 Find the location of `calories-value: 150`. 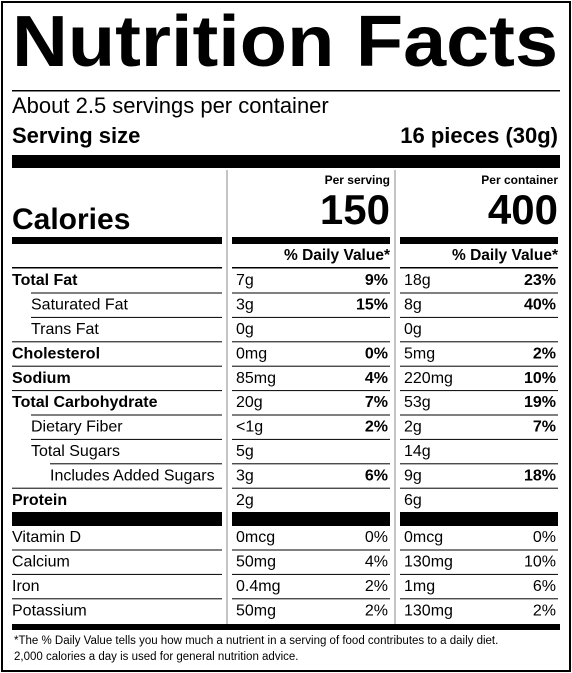

calories-value: 150 is located at coordinates (355, 209).